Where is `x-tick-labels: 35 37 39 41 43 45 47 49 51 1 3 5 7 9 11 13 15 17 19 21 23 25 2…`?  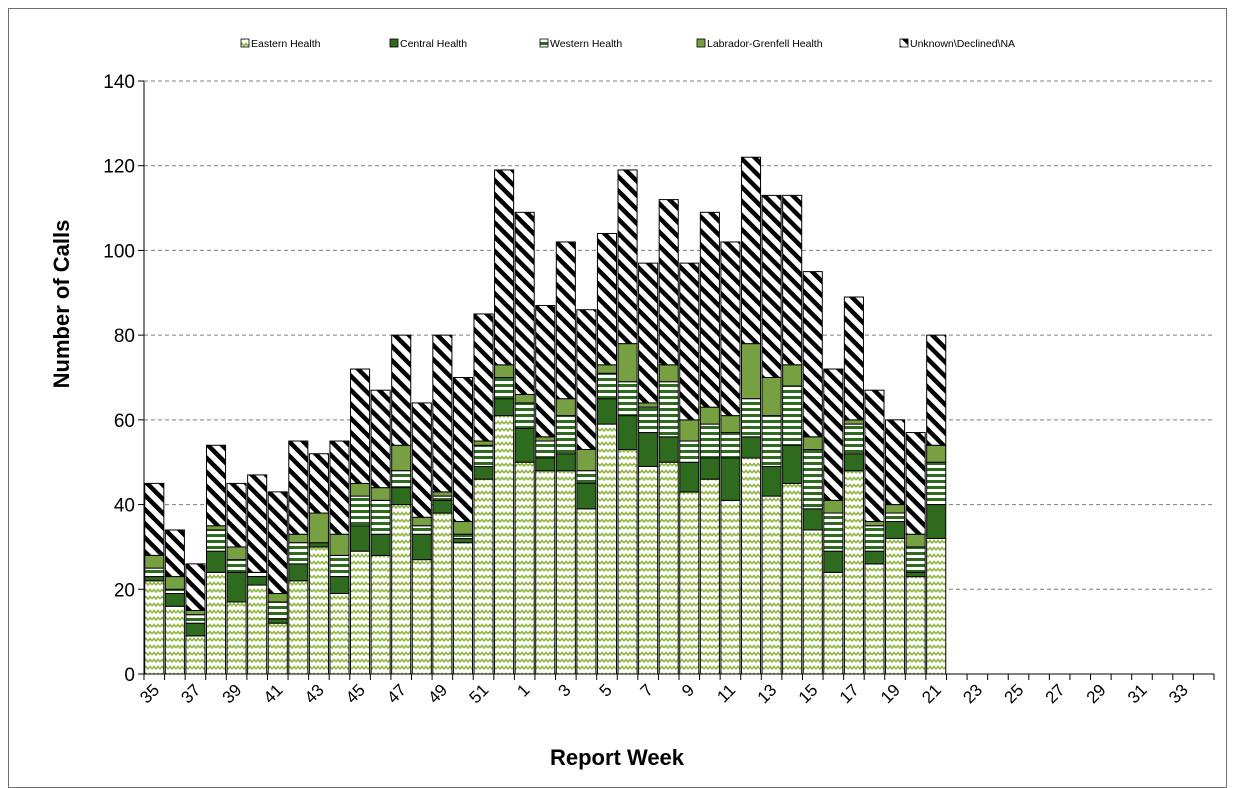
x-tick-labels: 35 37 39 41 43 45 47 49 51 1 3 5 7 9 11 13 15 17 19 21 23 25 2… is located at coordinates (664, 693).